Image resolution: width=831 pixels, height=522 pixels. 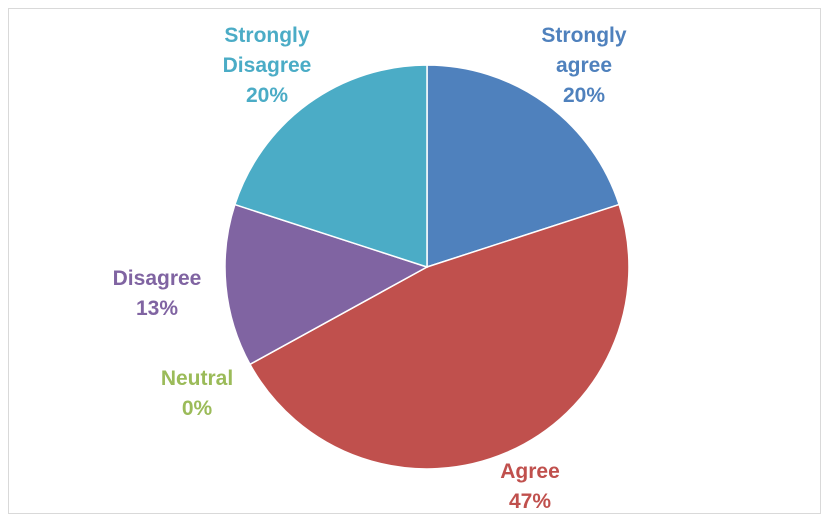 I want to click on data-label-strongly-disagree: Strongly Disagree 20%, so click(x=267, y=65).